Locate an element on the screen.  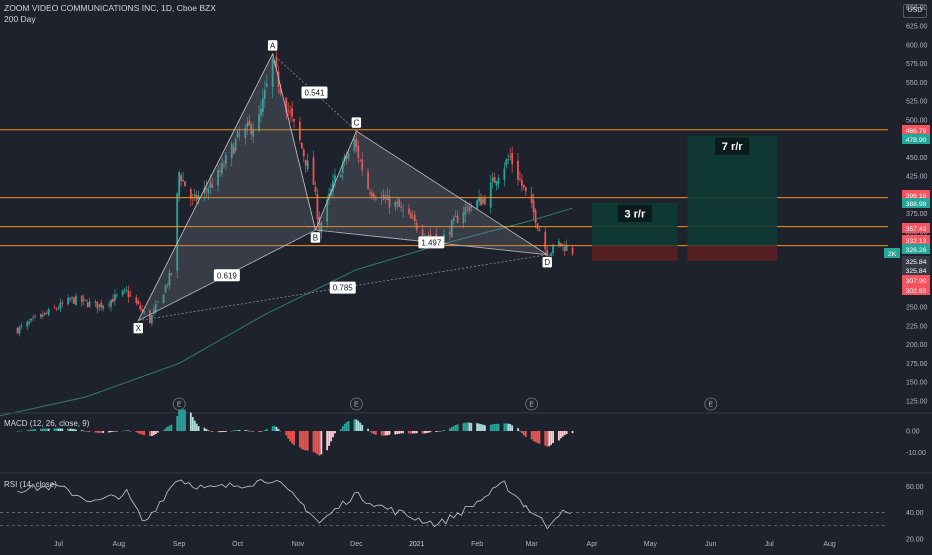
macd-y-tick-label: 0.00 is located at coordinates (913, 432).